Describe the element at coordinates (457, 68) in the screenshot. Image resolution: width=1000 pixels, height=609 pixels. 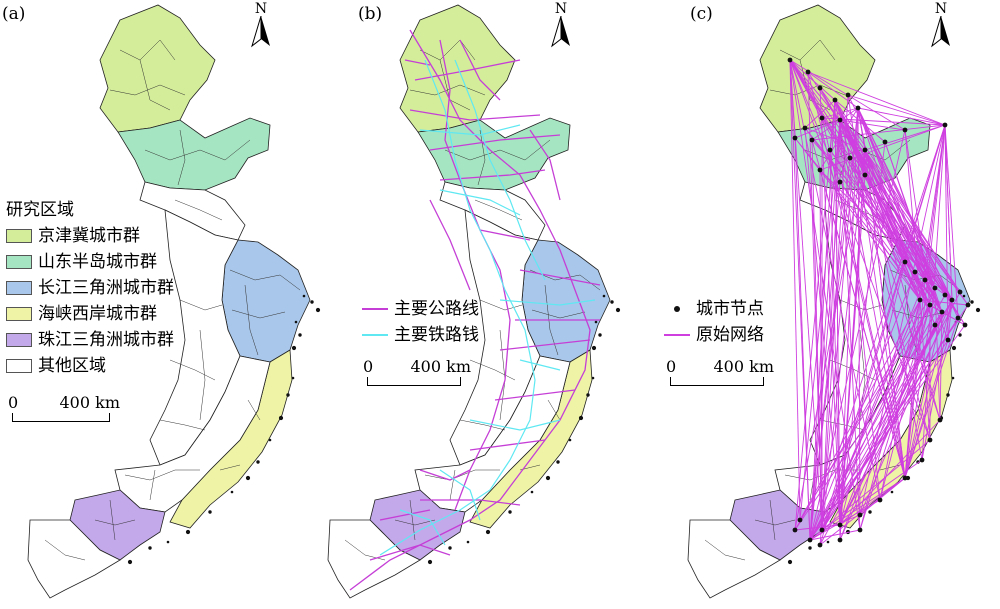
I see `region-jingjinji` at that location.